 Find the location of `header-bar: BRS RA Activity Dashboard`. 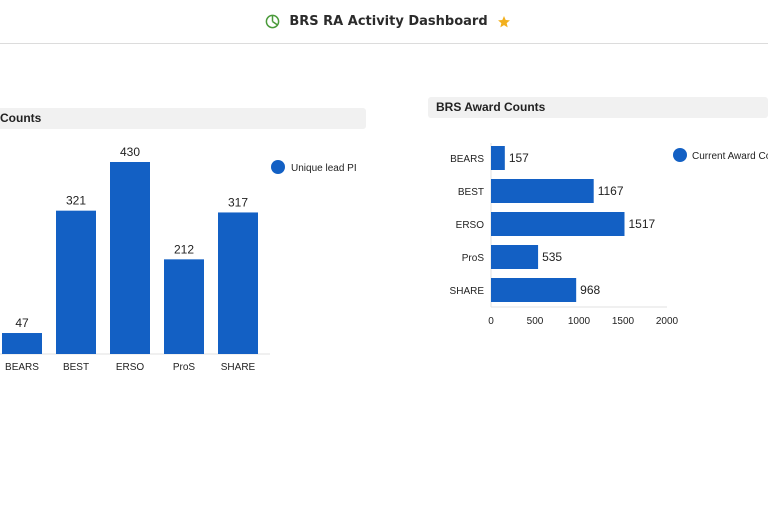

header-bar: BRS RA Activity Dashboard is located at coordinates (384, 22).